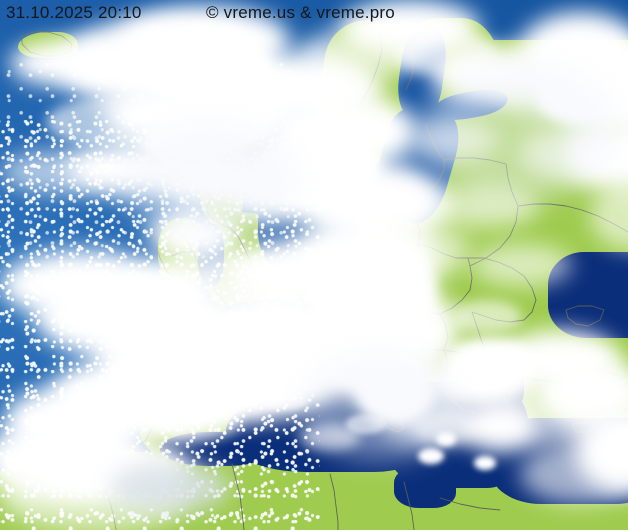 The image size is (628, 530). I want to click on sea-gulf-of-gabes, so click(425, 487).